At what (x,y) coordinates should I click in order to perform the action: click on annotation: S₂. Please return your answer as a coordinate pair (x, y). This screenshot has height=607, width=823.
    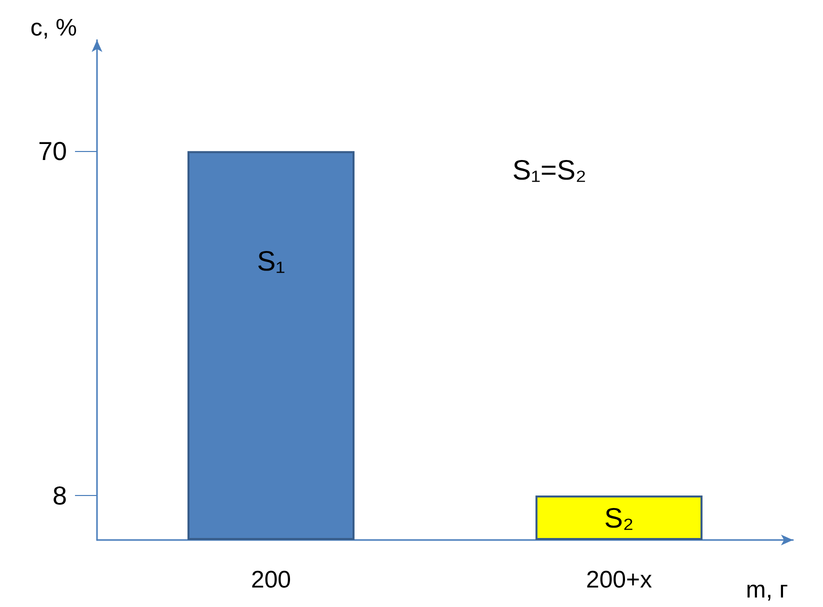
    Looking at the image, I should click on (619, 518).